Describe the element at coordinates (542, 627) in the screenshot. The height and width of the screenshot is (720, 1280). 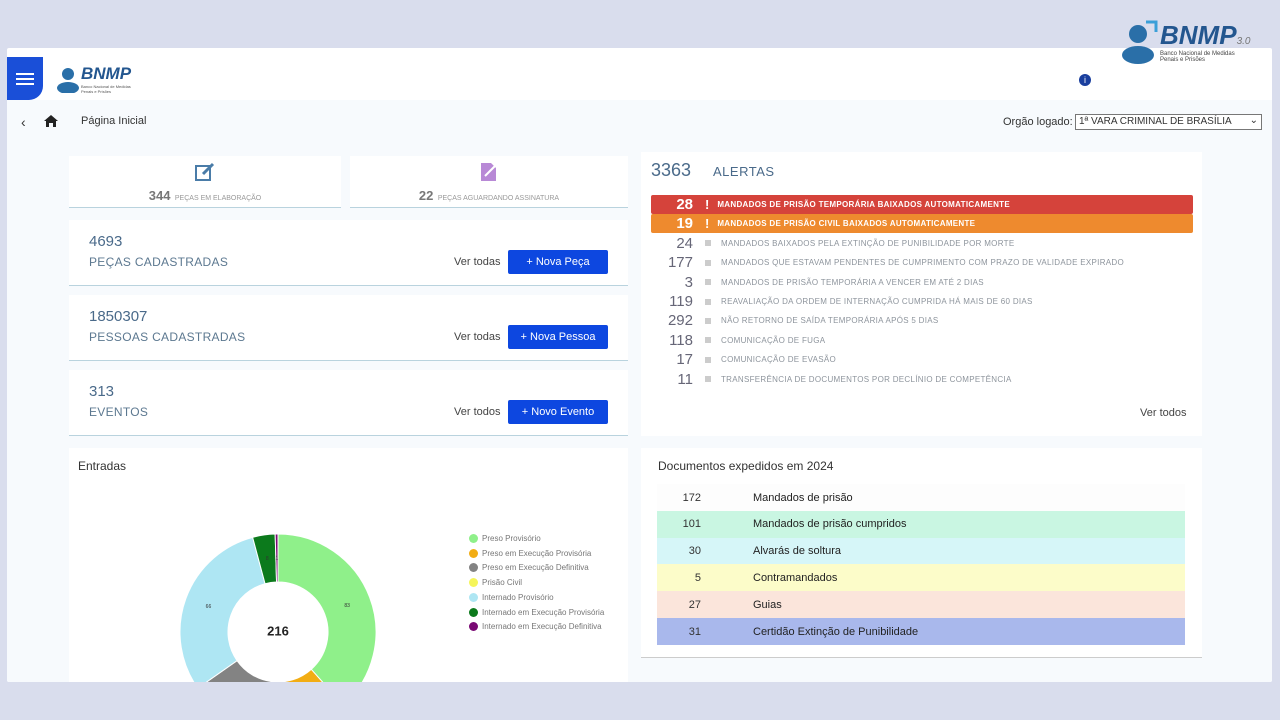
I see `legend-label: Internado em Execução Definitiva` at that location.